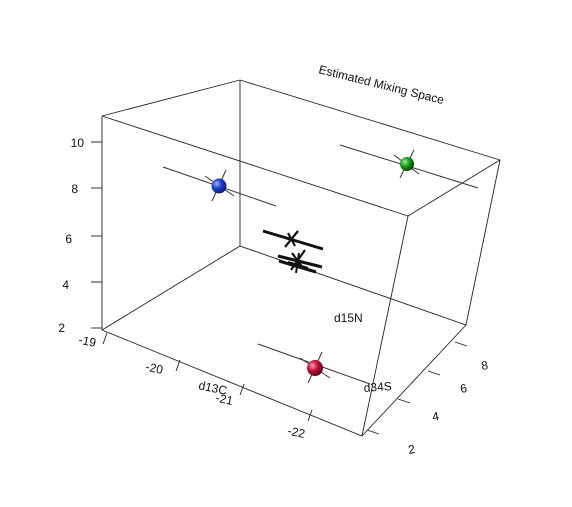  What do you see at coordinates (377, 387) in the screenshot?
I see `axis-label-d34s: d34S` at bounding box center [377, 387].